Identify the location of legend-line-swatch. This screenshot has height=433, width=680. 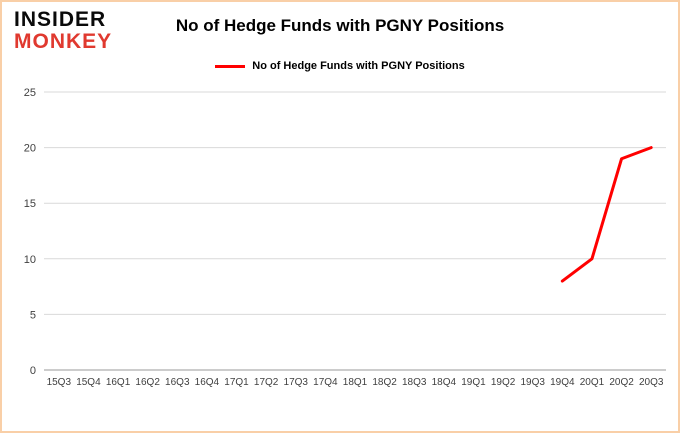
(230, 66).